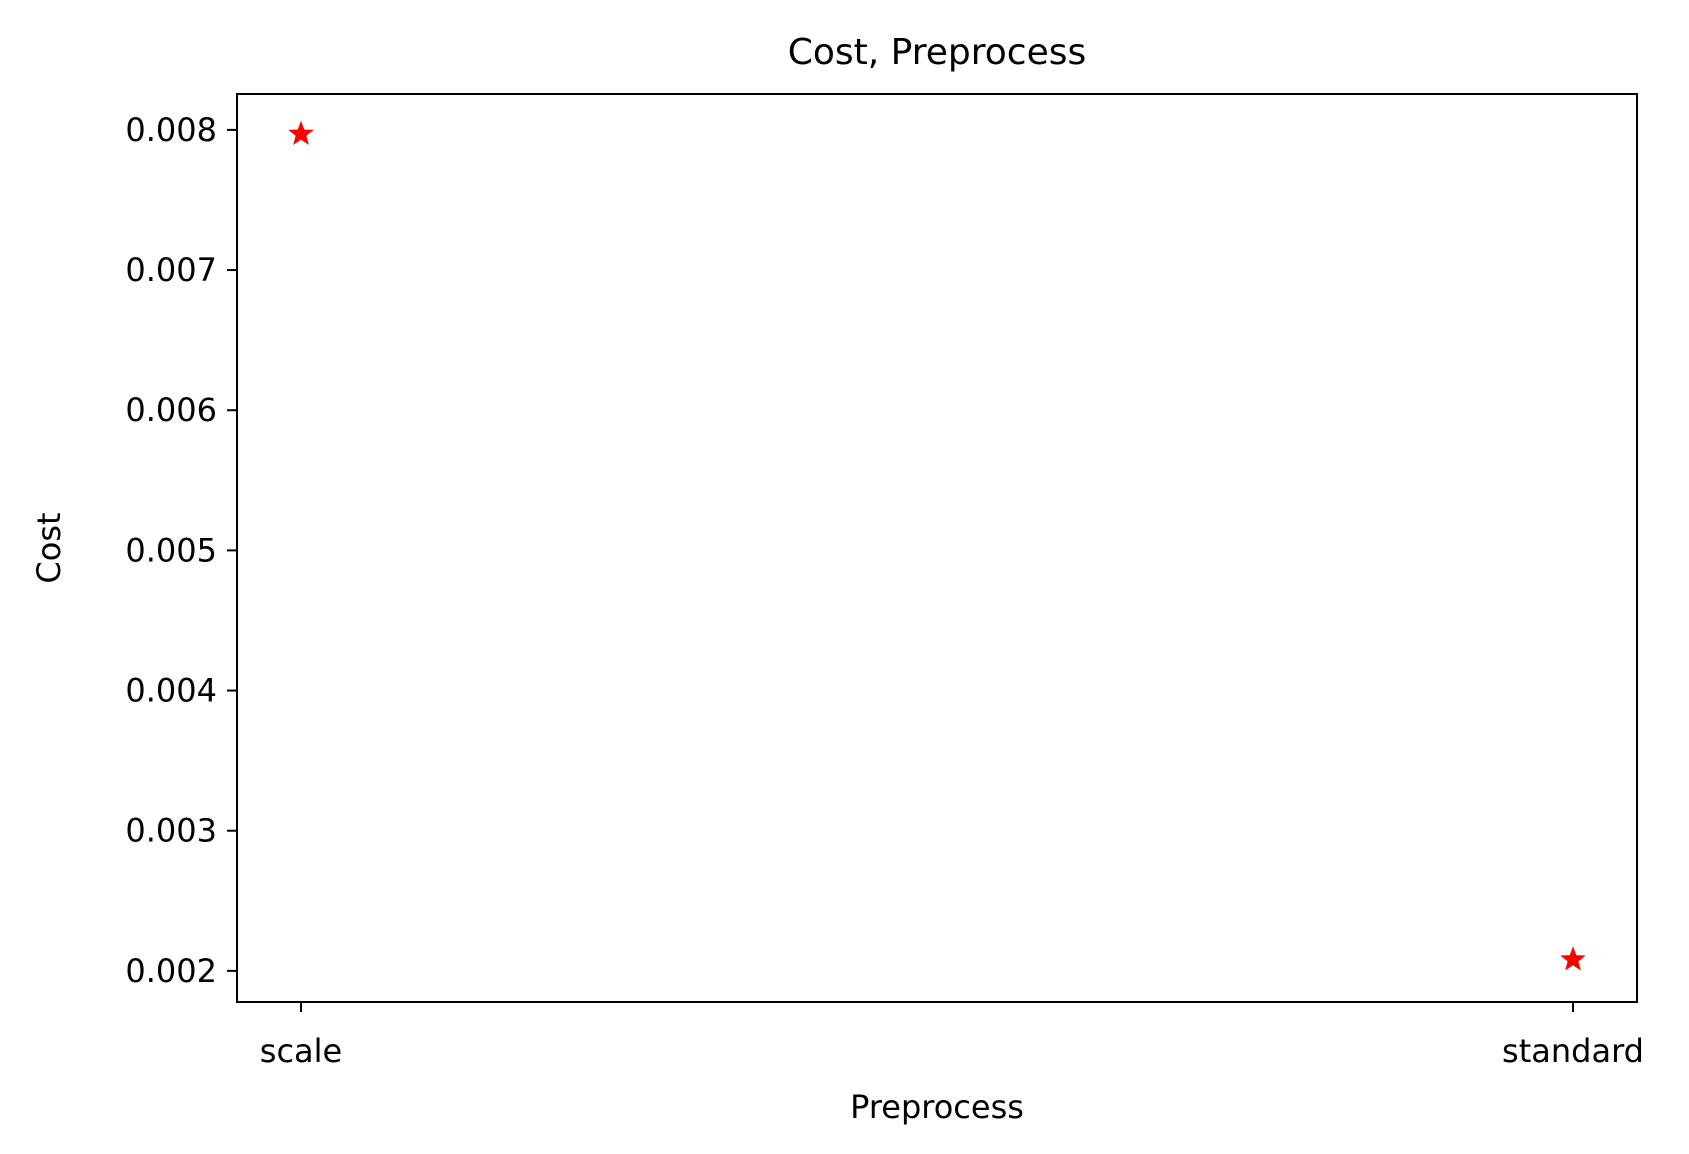 The width and height of the screenshot is (1689, 1154). What do you see at coordinates (301, 1051) in the screenshot?
I see `x-tick-label: scale` at bounding box center [301, 1051].